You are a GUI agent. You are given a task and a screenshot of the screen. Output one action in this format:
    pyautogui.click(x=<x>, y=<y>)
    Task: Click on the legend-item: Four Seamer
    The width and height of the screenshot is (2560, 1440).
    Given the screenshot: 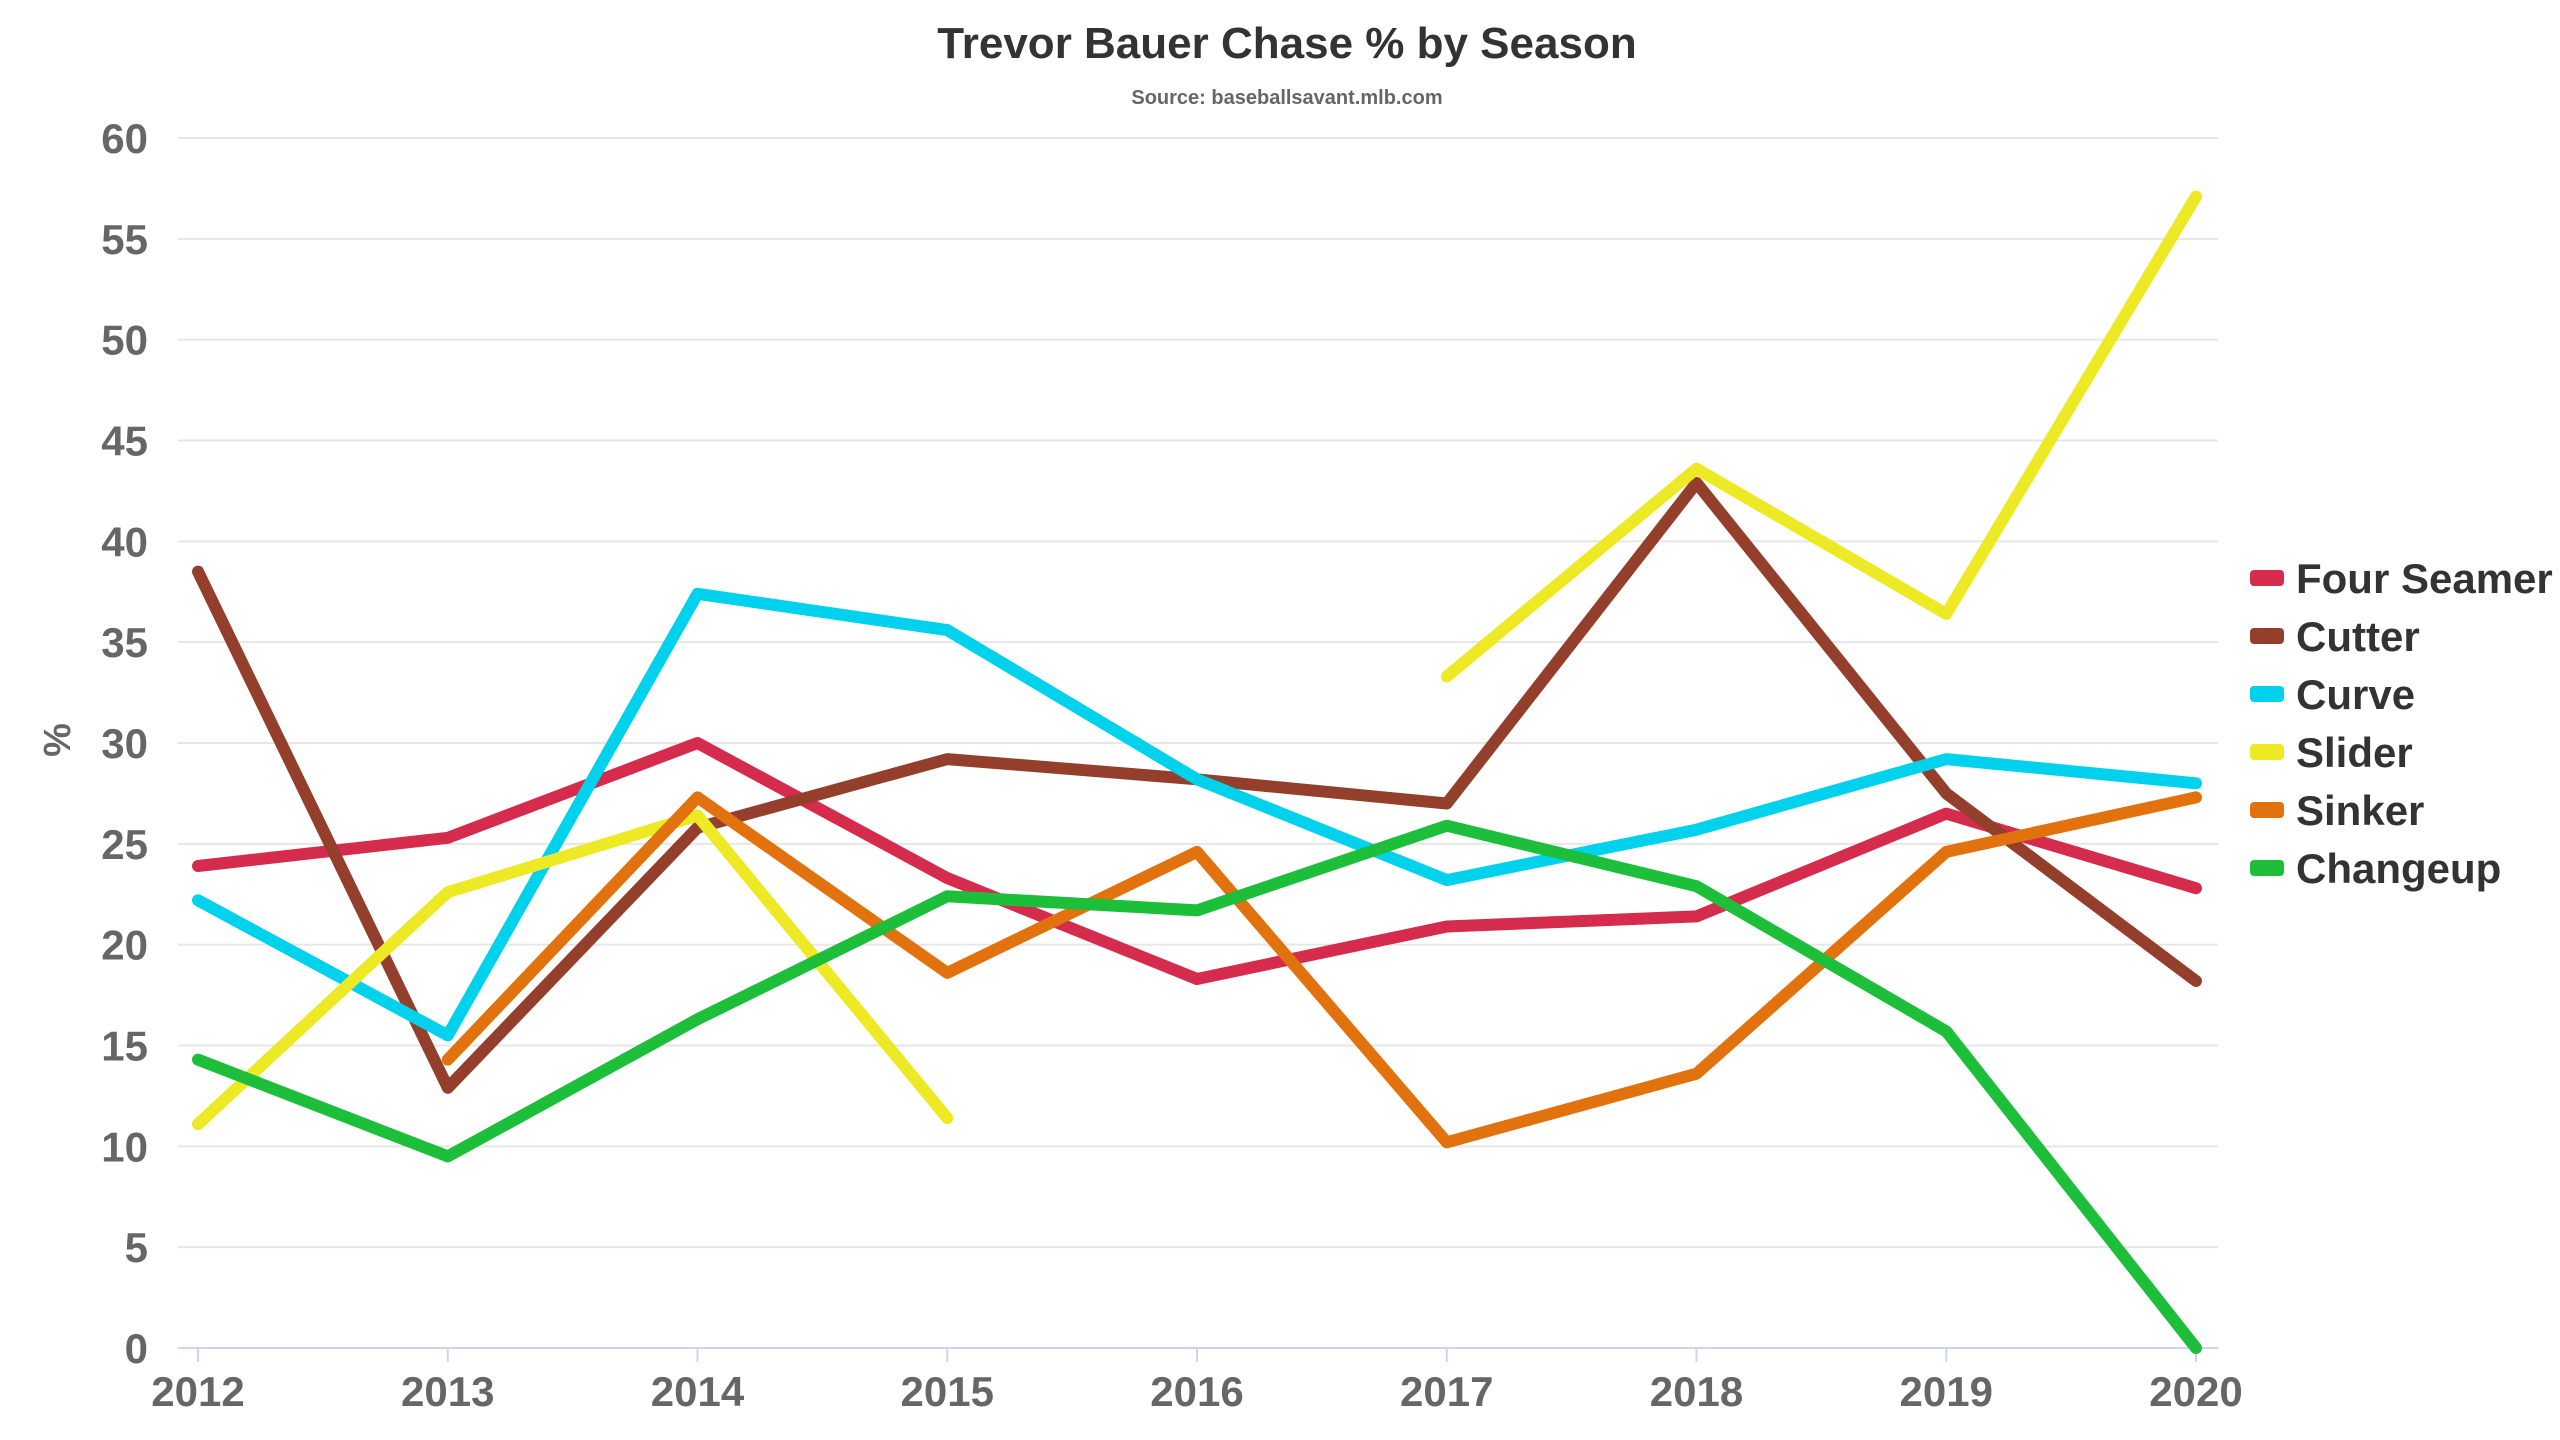 What is the action you would take?
    pyautogui.click(x=2401, y=578)
    